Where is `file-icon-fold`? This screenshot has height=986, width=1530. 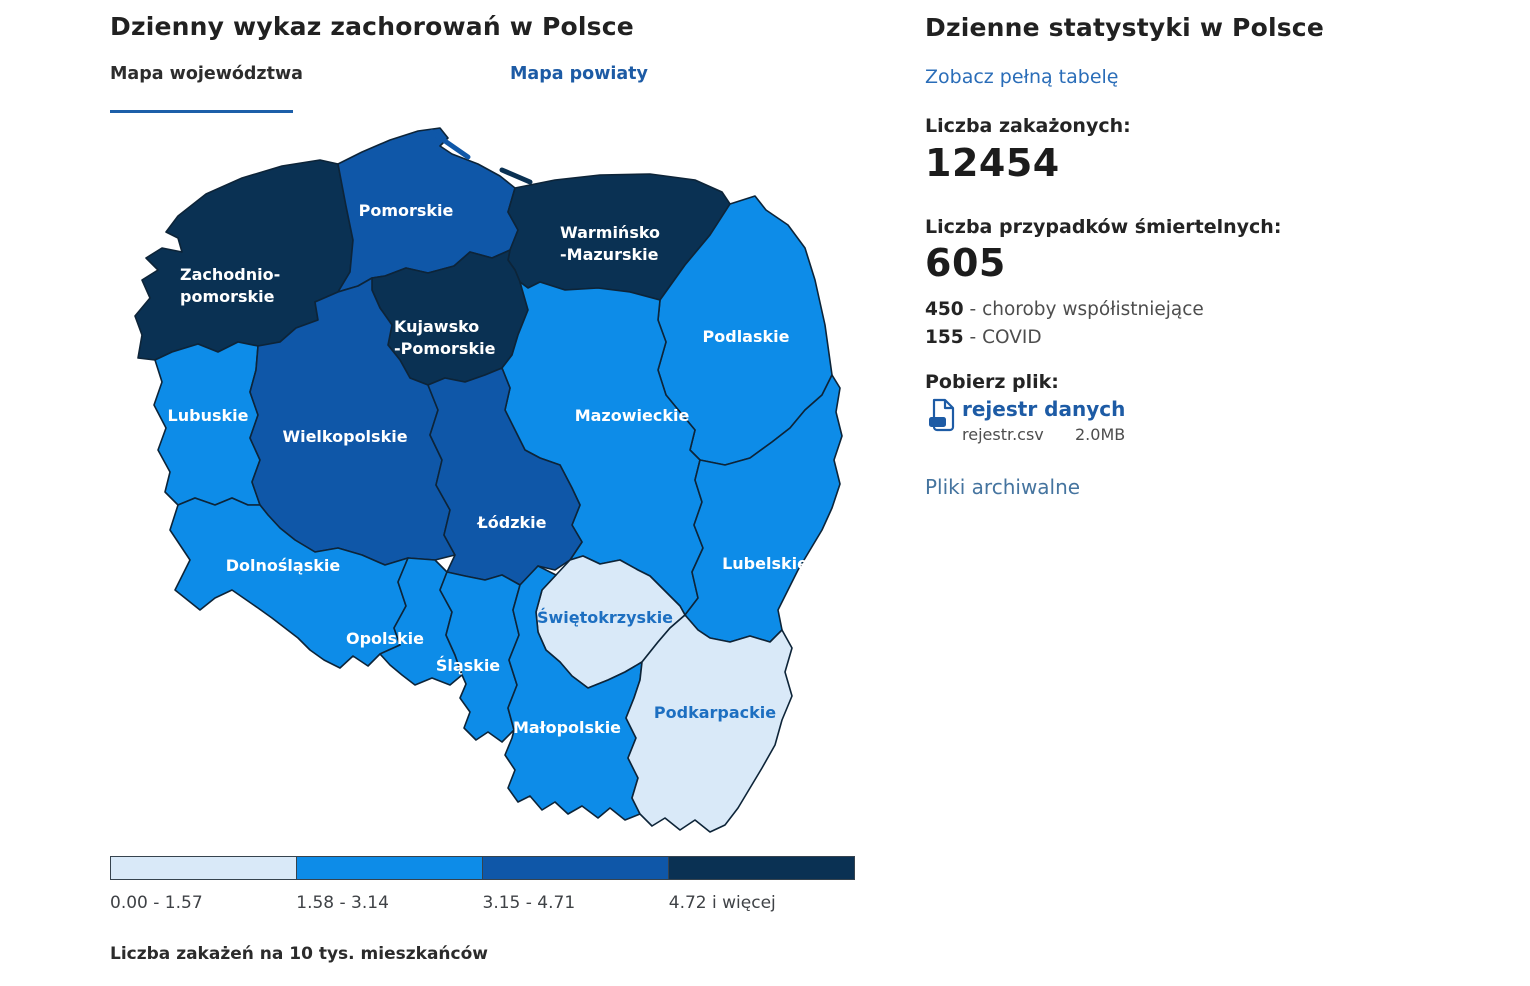 file-icon-fold is located at coordinates (948, 405).